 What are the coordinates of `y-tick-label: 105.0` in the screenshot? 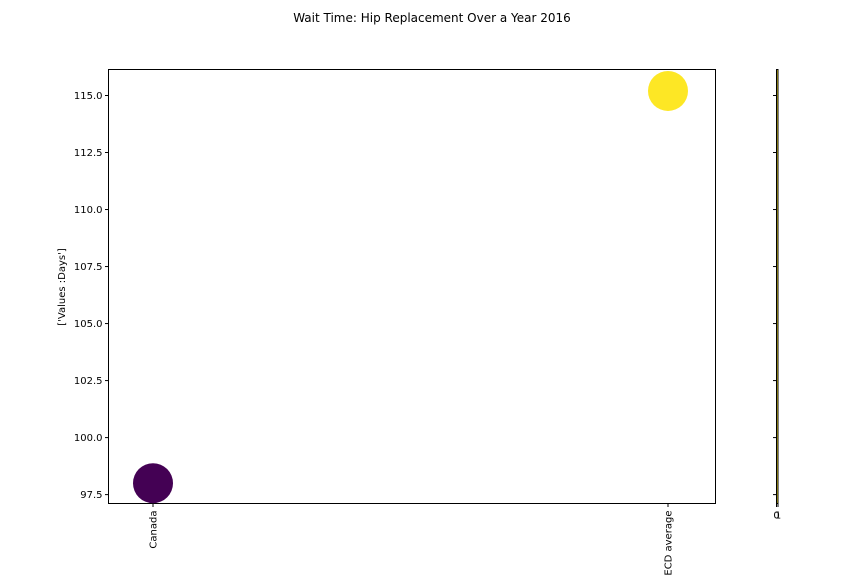 It's located at (88, 324).